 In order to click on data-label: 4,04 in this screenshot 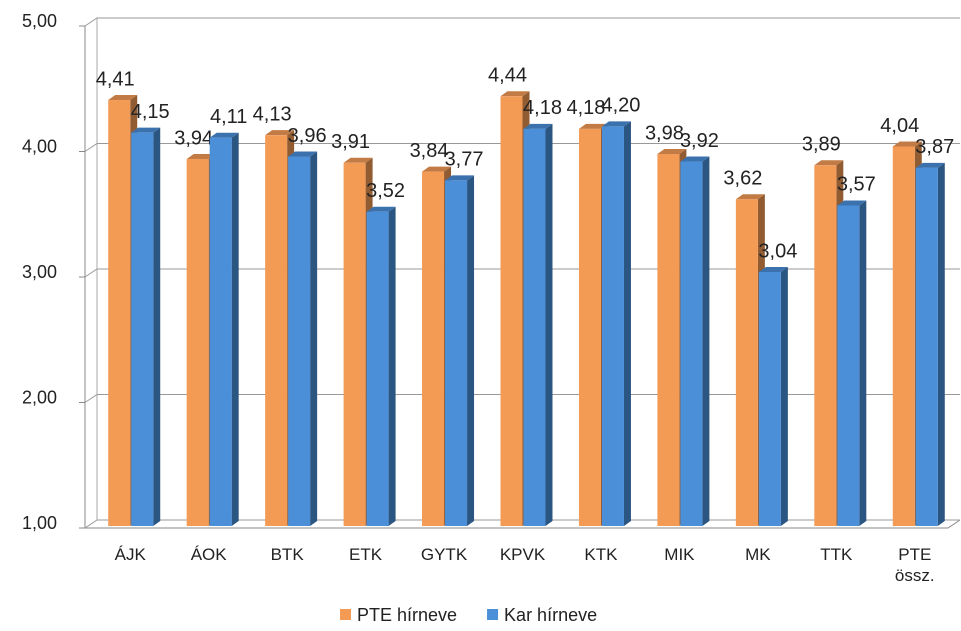, I will do `click(899, 126)`.